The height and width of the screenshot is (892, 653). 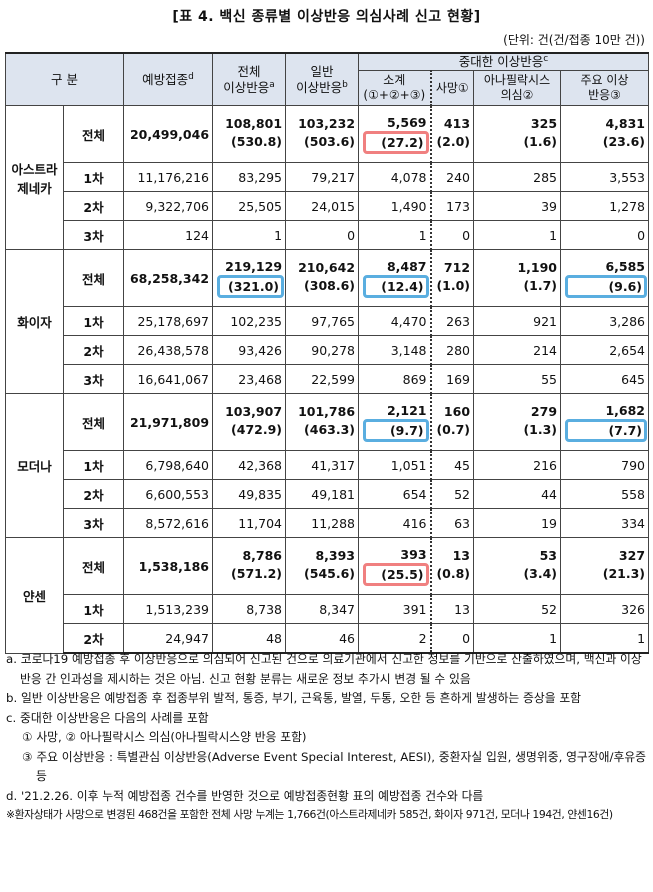 I want to click on note-label: a., so click(x=11, y=659).